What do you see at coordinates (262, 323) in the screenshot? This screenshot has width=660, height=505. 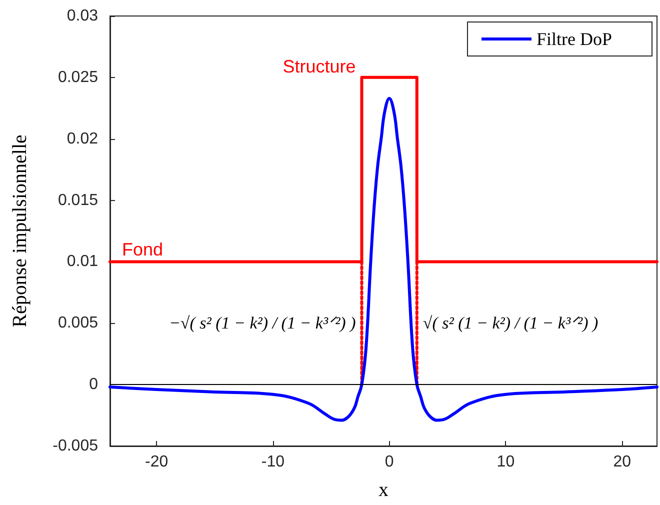 I see `annotation: −√( s² (1 − k²) / (1 − k³ᐟ²) )` at bounding box center [262, 323].